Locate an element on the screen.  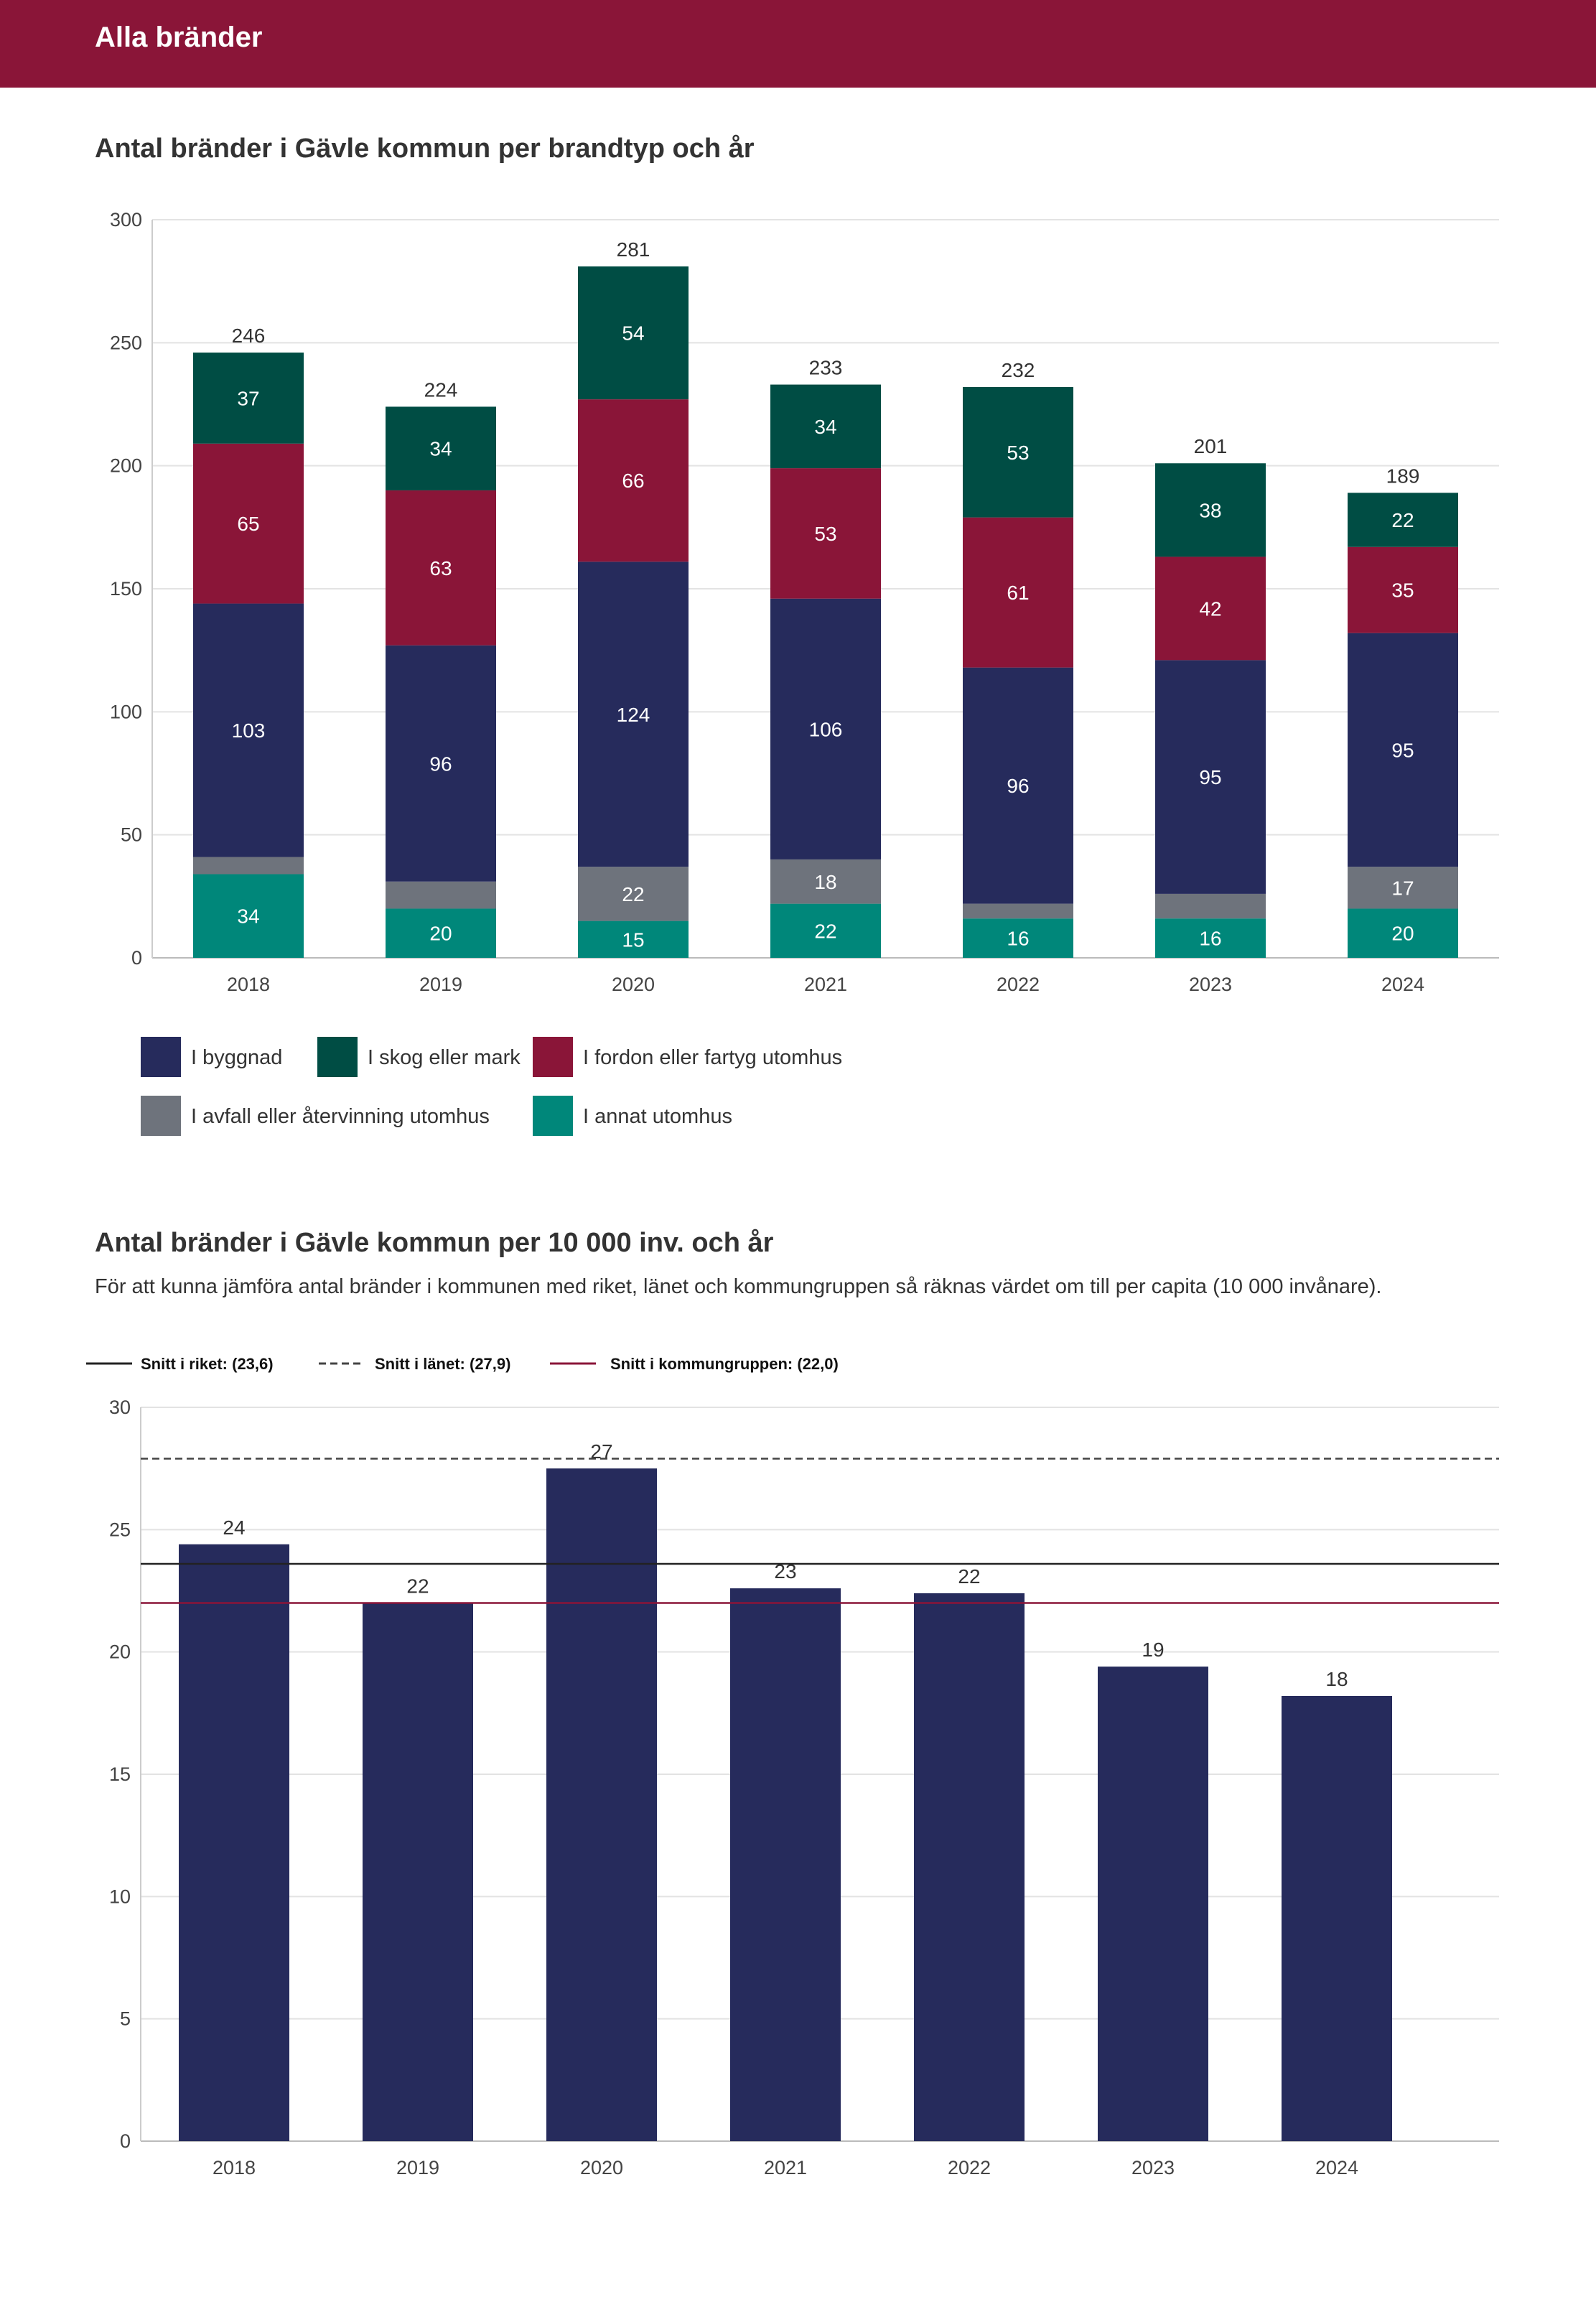
segment-label: 34 is located at coordinates (248, 916).